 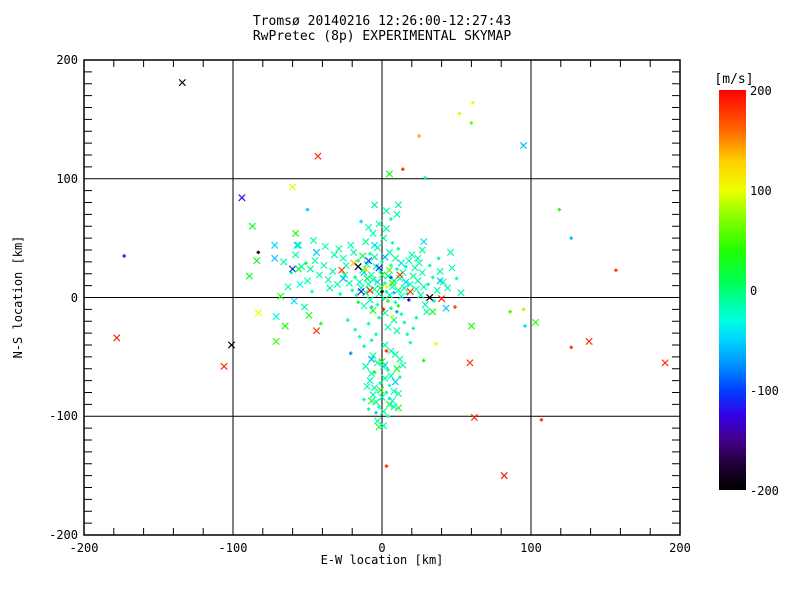 What do you see at coordinates (531, 548) in the screenshot?
I see `x-tick-label: 100` at bounding box center [531, 548].